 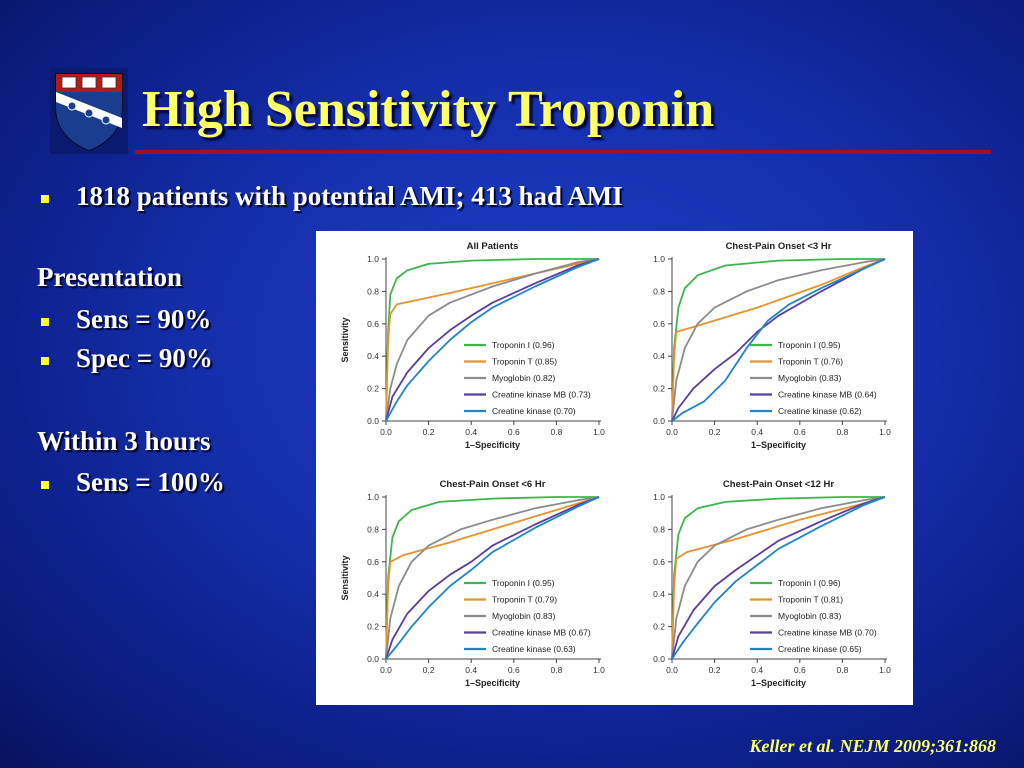 What do you see at coordinates (373, 562) in the screenshot?
I see `panel-3-y-tick-label: 0.6` at bounding box center [373, 562].